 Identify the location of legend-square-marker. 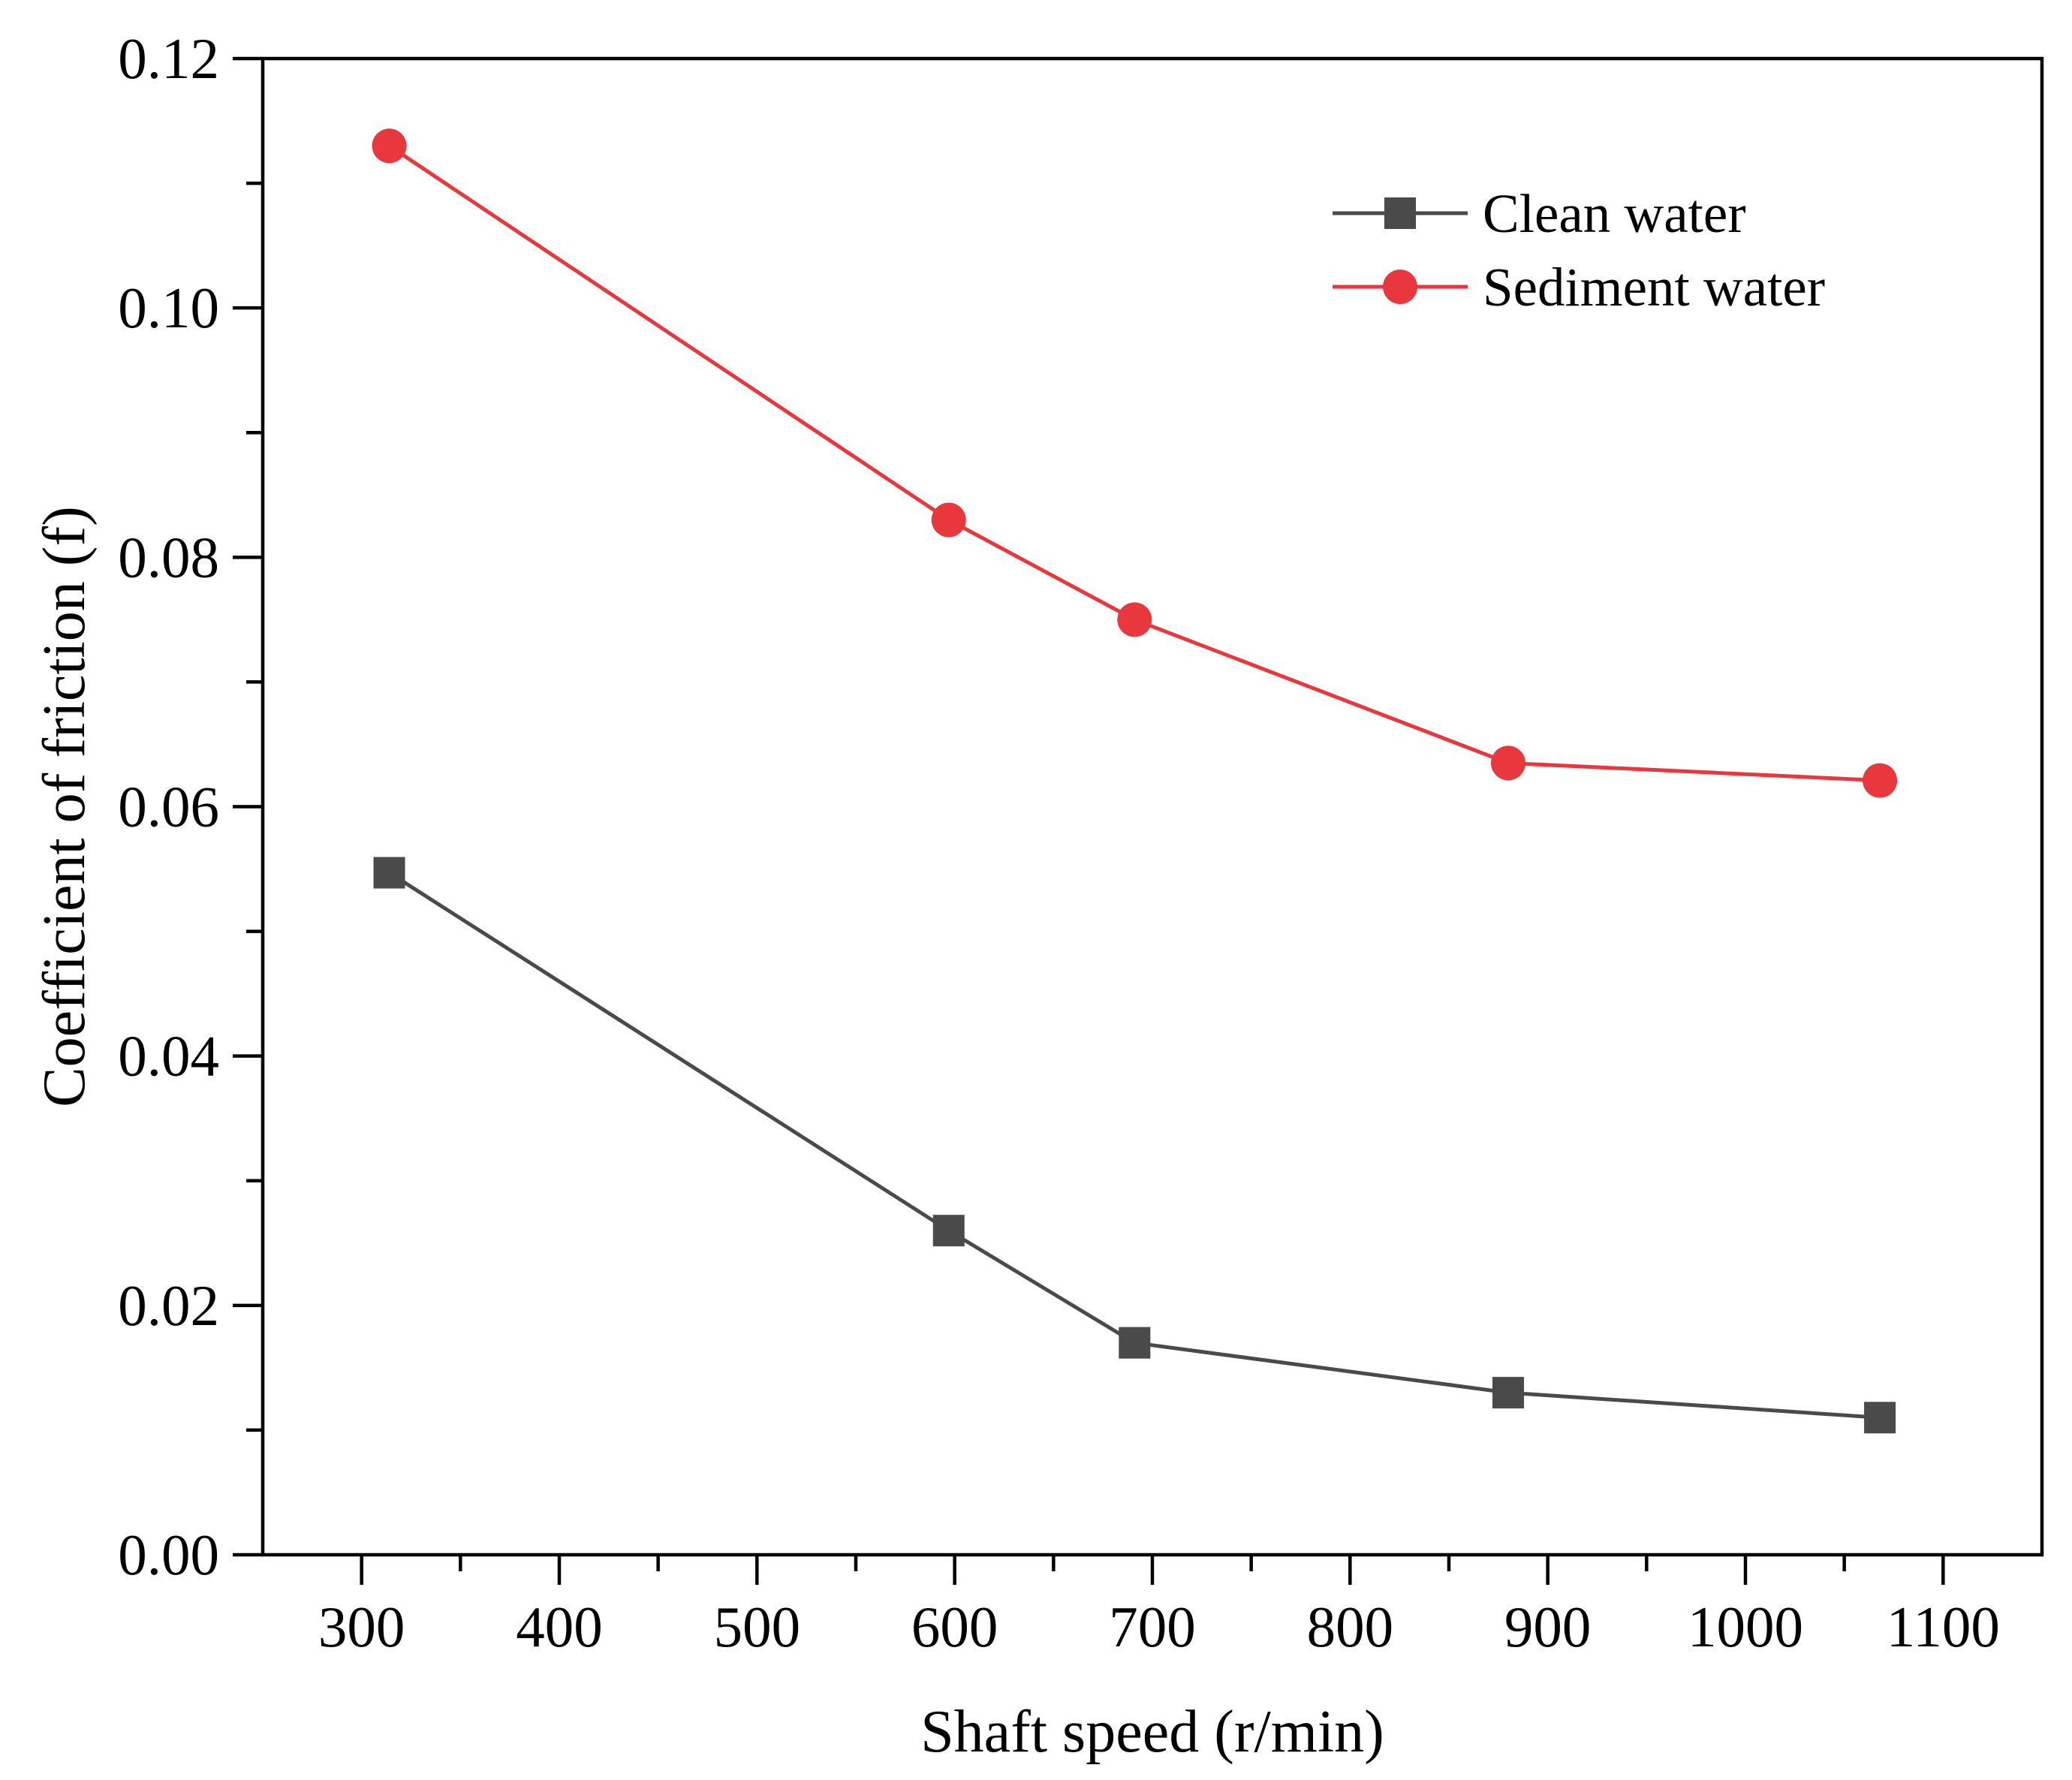
(1400, 213).